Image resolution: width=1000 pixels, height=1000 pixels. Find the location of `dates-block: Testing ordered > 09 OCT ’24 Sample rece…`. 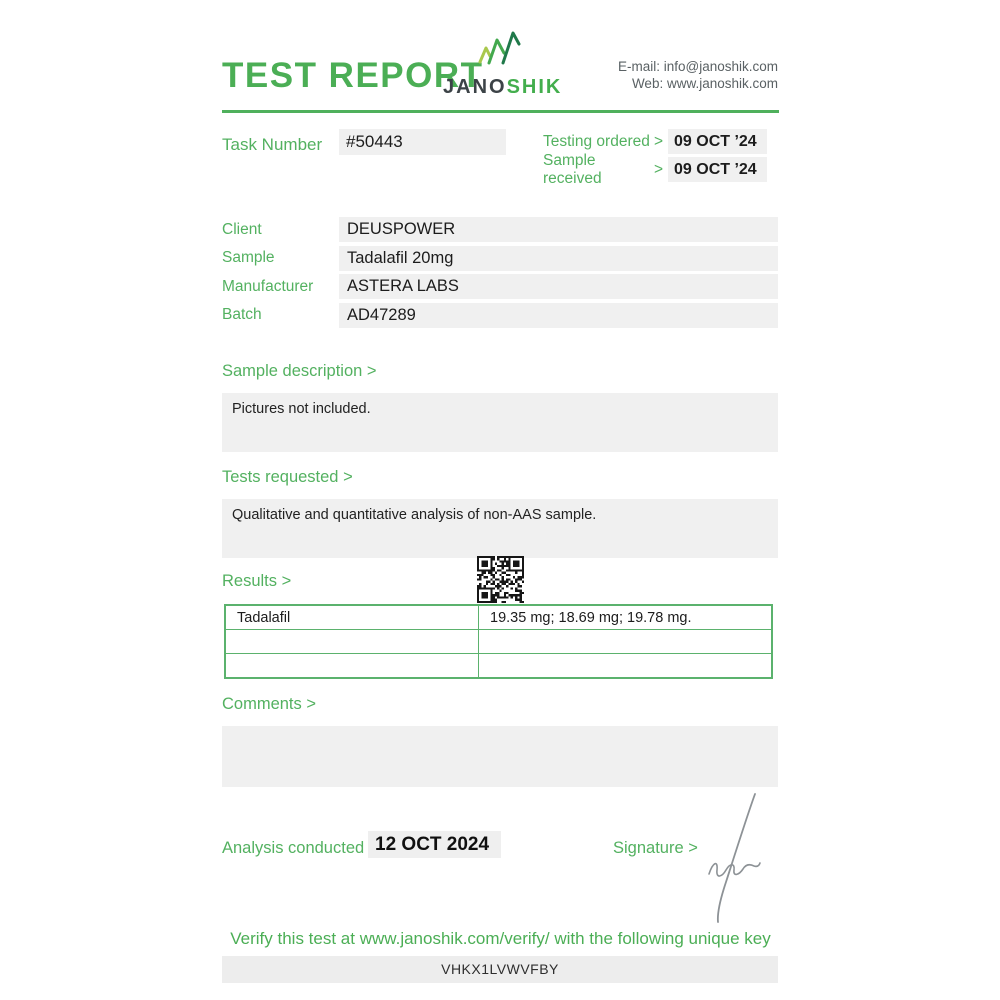

dates-block: Testing ordered > 09 OCT ’24 Sample rece… is located at coordinates (655, 158).